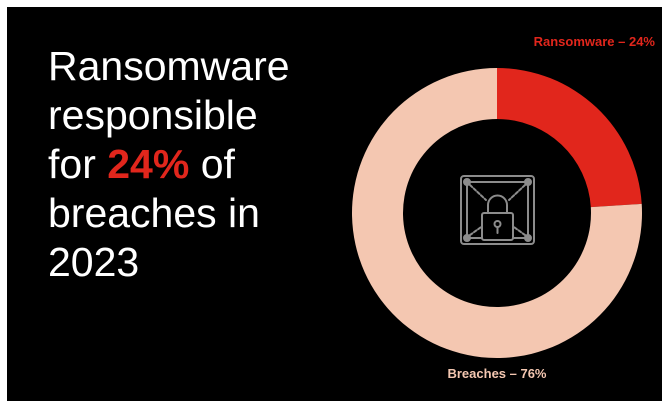  What do you see at coordinates (148, 164) in the screenshot?
I see `headline-highlight-percent: 24%` at bounding box center [148, 164].